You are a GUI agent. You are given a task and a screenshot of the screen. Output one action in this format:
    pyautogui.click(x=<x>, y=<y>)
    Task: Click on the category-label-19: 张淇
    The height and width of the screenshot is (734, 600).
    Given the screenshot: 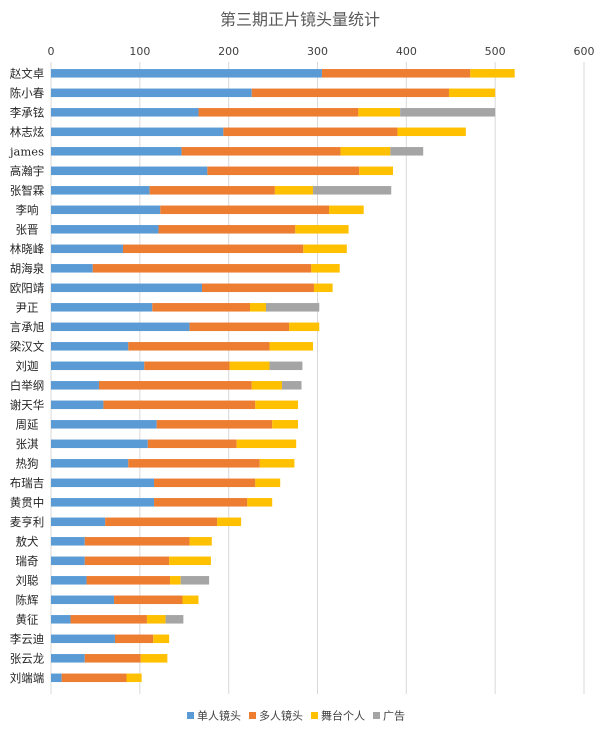 What is the action you would take?
    pyautogui.click(x=27, y=444)
    